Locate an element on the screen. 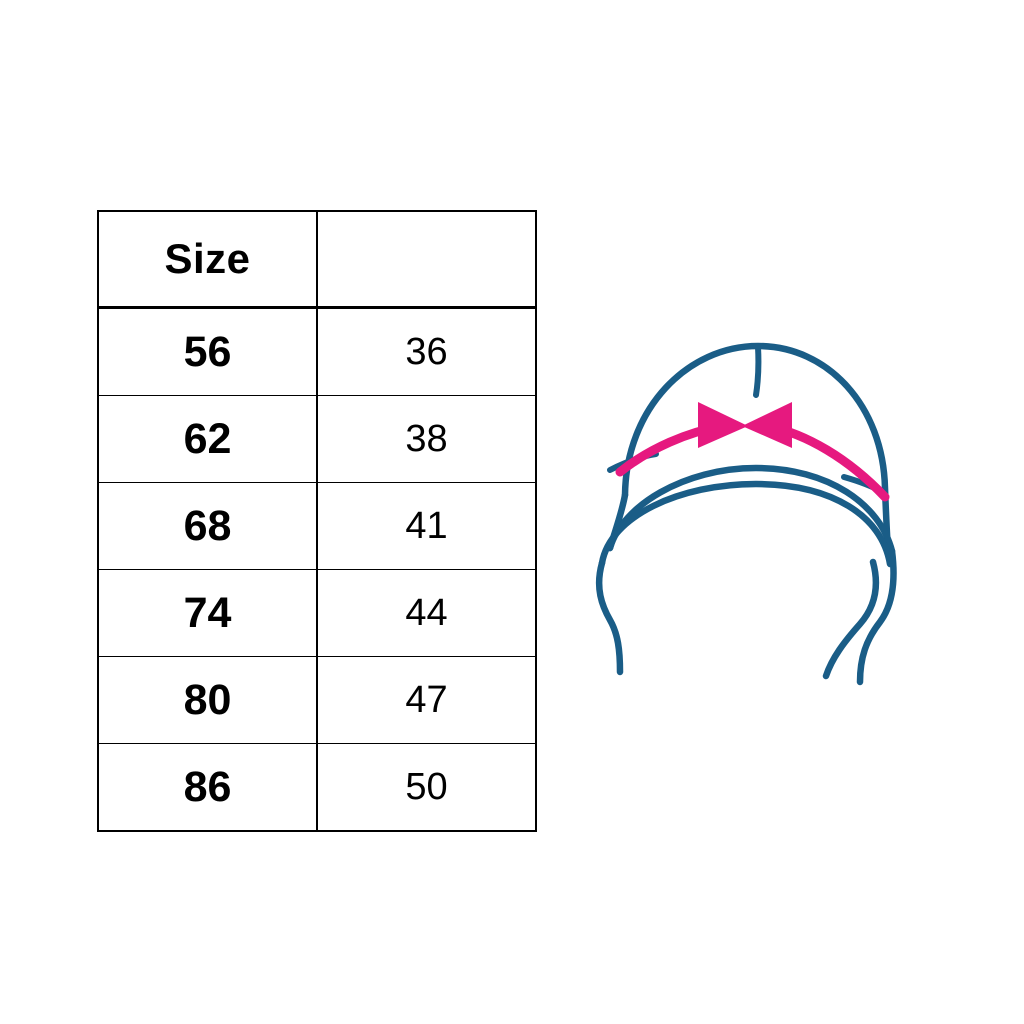  size-value: 80 is located at coordinates (207, 699).